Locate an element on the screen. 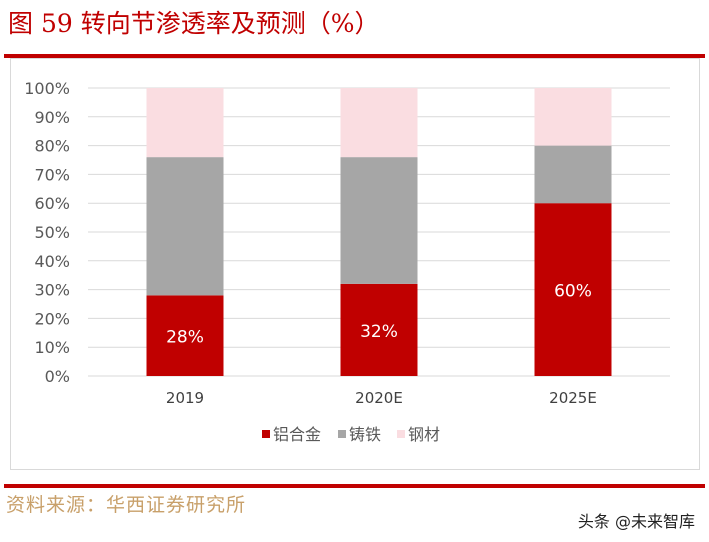 The height and width of the screenshot is (542, 709). figure-title: 图 59 转向节渗透率及预测（%） is located at coordinates (194, 23).